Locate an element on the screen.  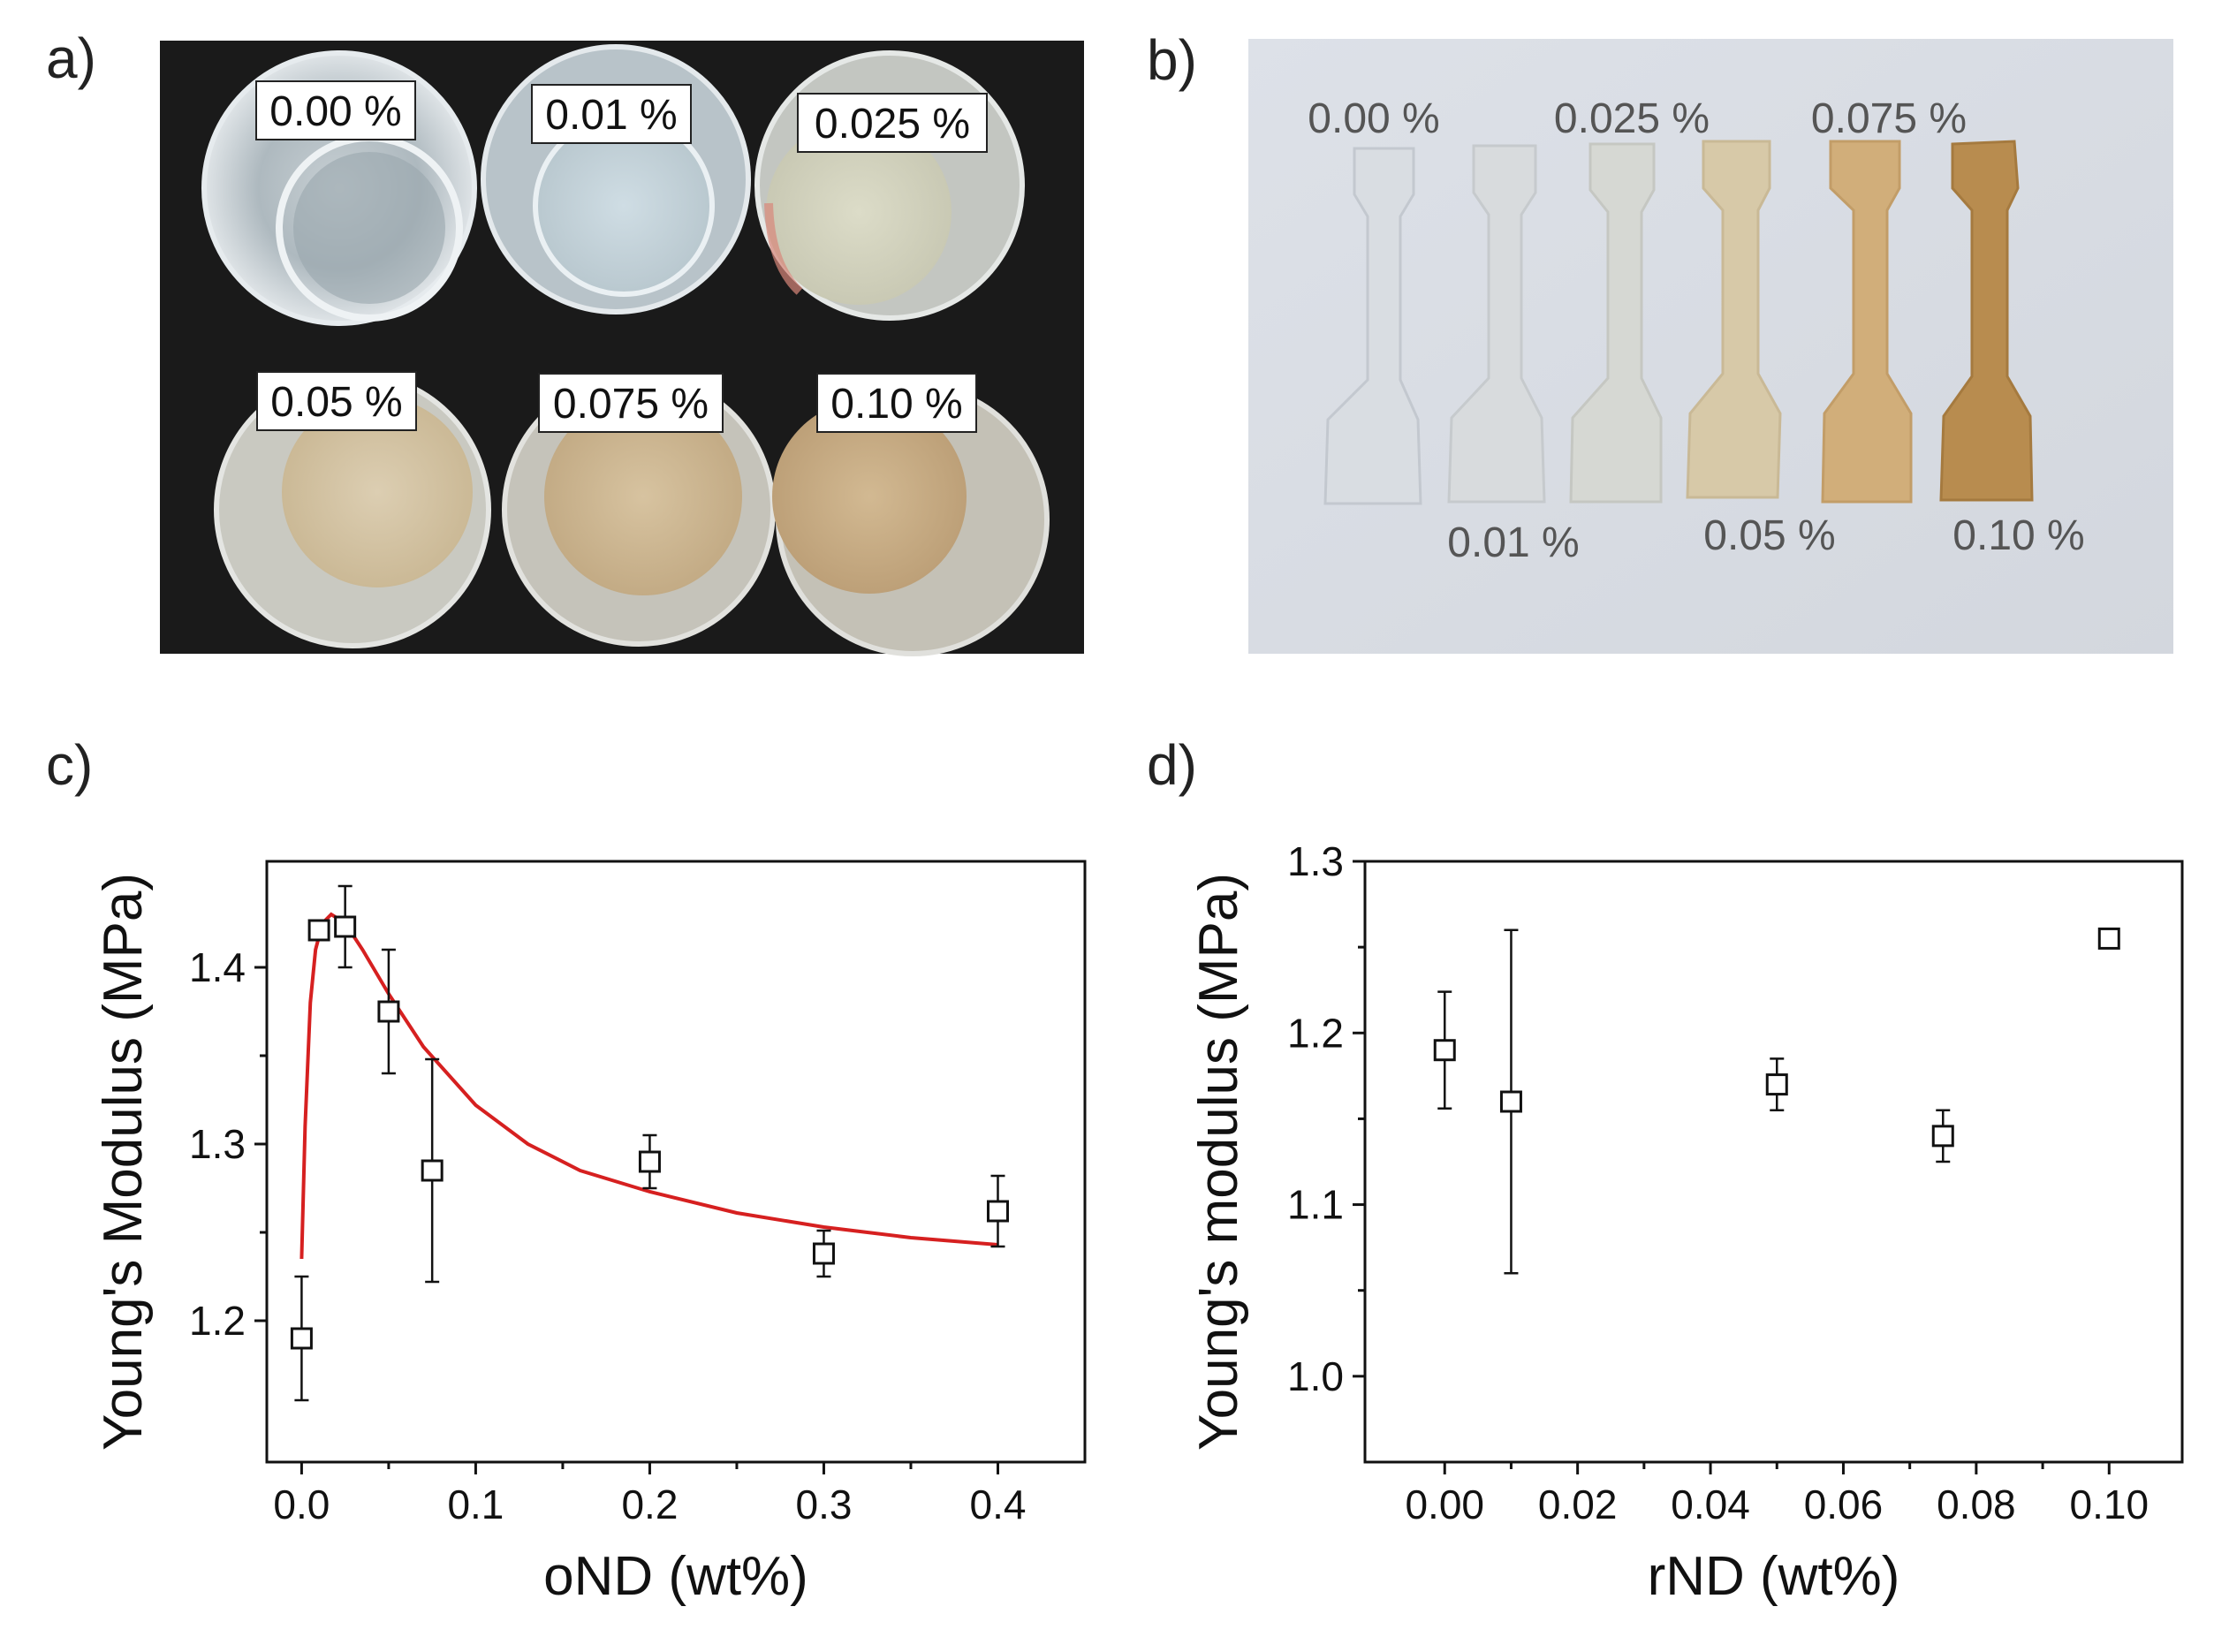
cup-label: 0.075 % is located at coordinates (631, 404).